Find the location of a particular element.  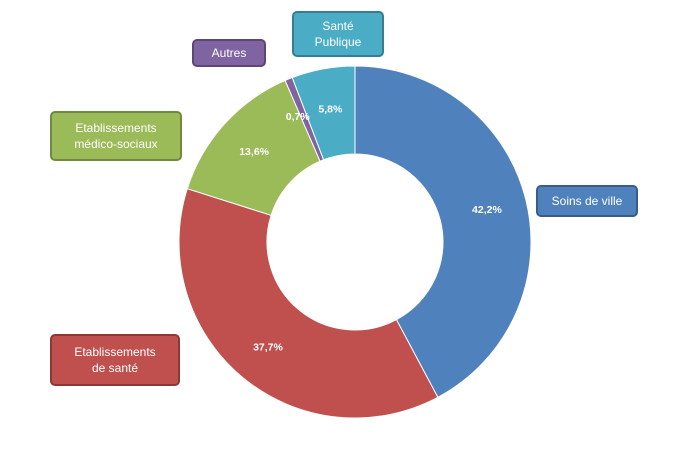

callout-text-autres-line-1: Autres is located at coordinates (229, 53).